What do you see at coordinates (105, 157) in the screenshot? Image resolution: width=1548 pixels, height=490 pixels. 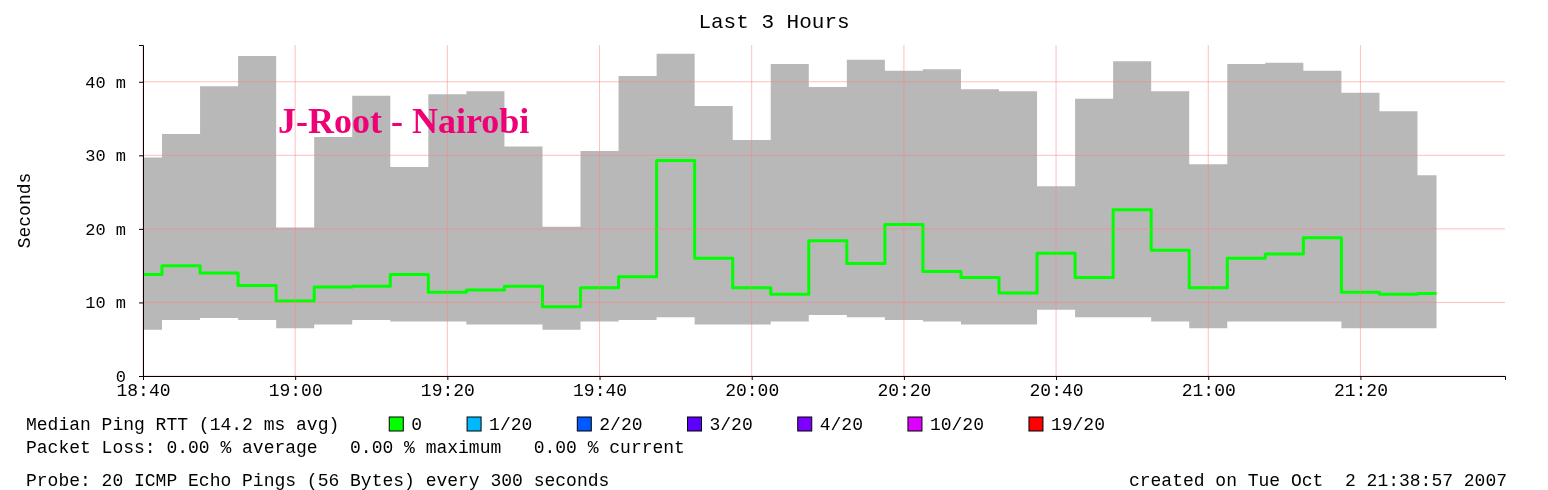 I see `y-tick-label: 30 m` at bounding box center [105, 157].